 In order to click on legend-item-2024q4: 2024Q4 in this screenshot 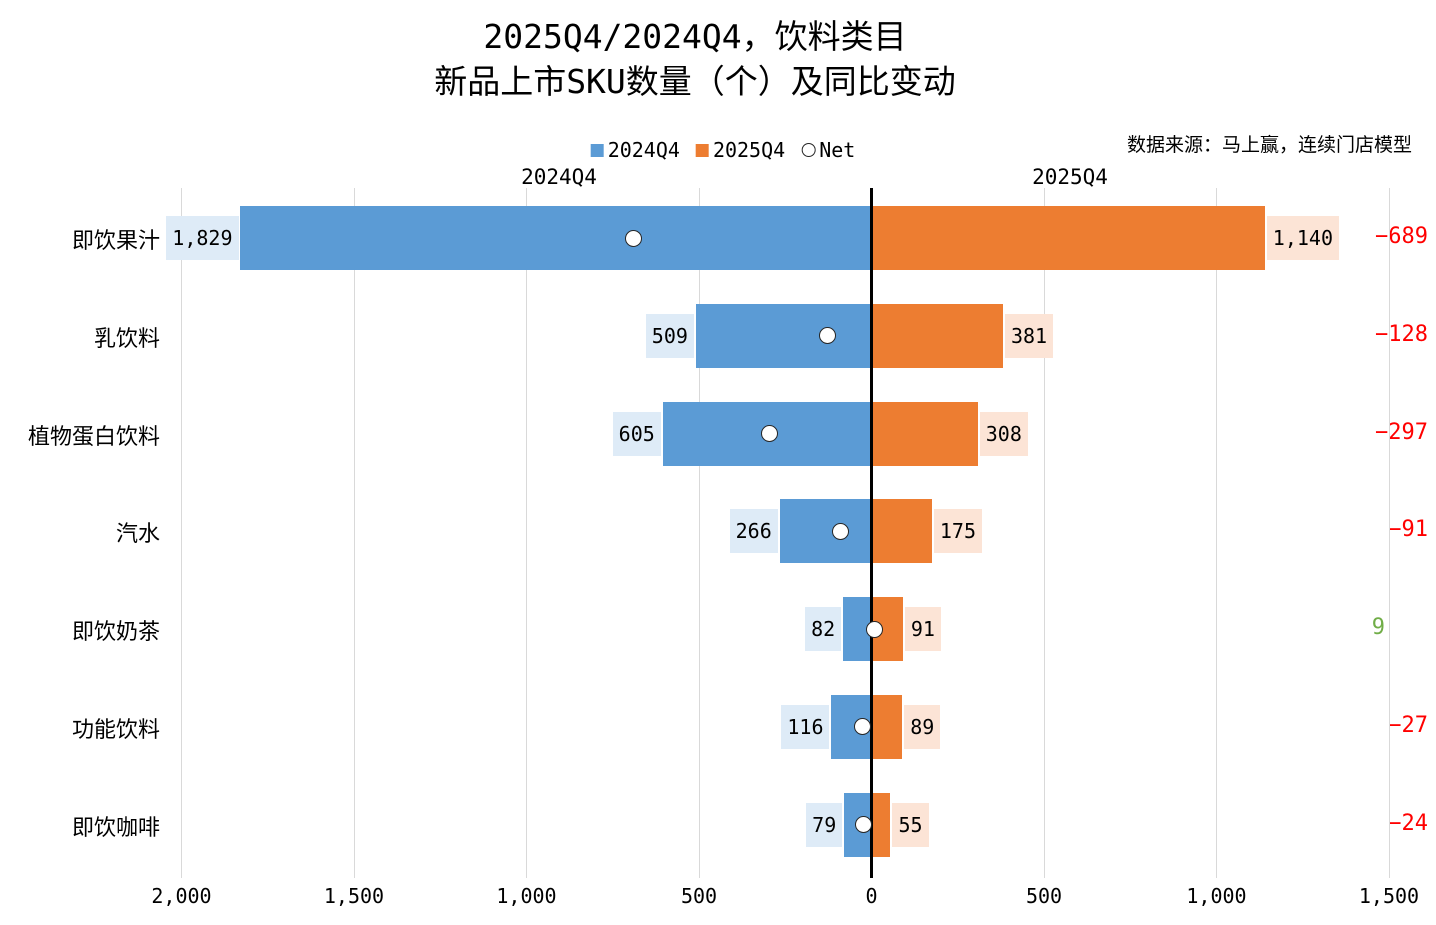, I will do `click(635, 150)`.